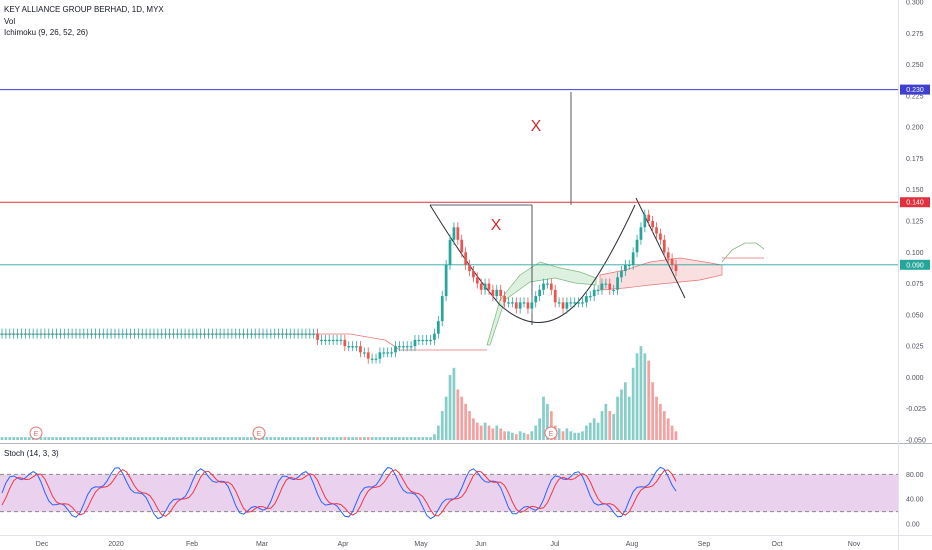  Describe the element at coordinates (262, 544) in the screenshot. I see `time-tick-label: Mar` at that location.